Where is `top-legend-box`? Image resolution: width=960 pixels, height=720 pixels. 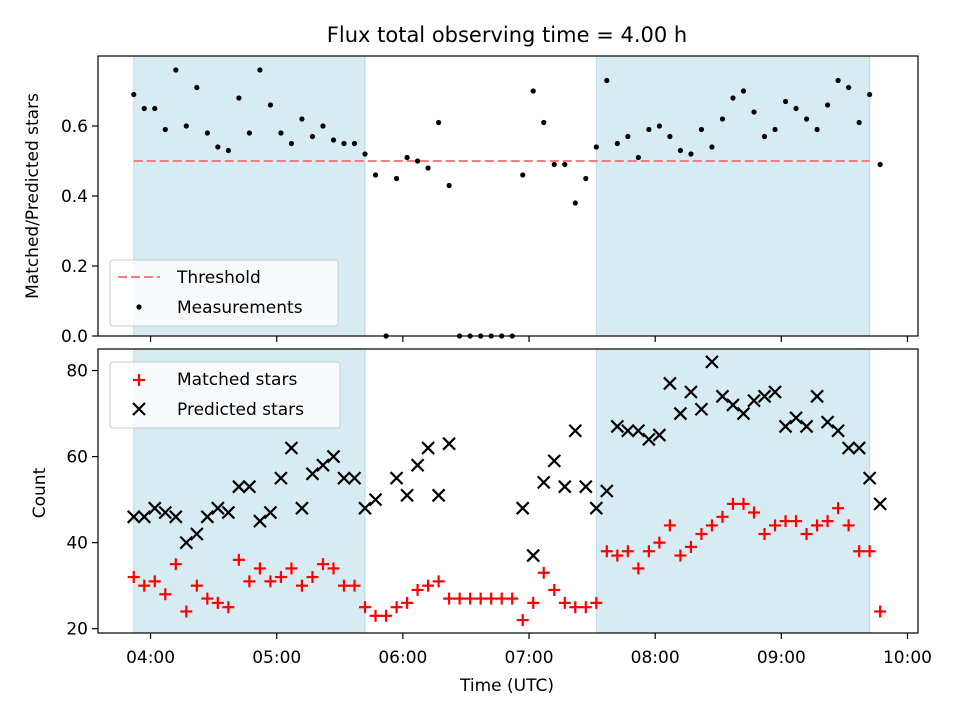
top-legend-box is located at coordinates (224, 293).